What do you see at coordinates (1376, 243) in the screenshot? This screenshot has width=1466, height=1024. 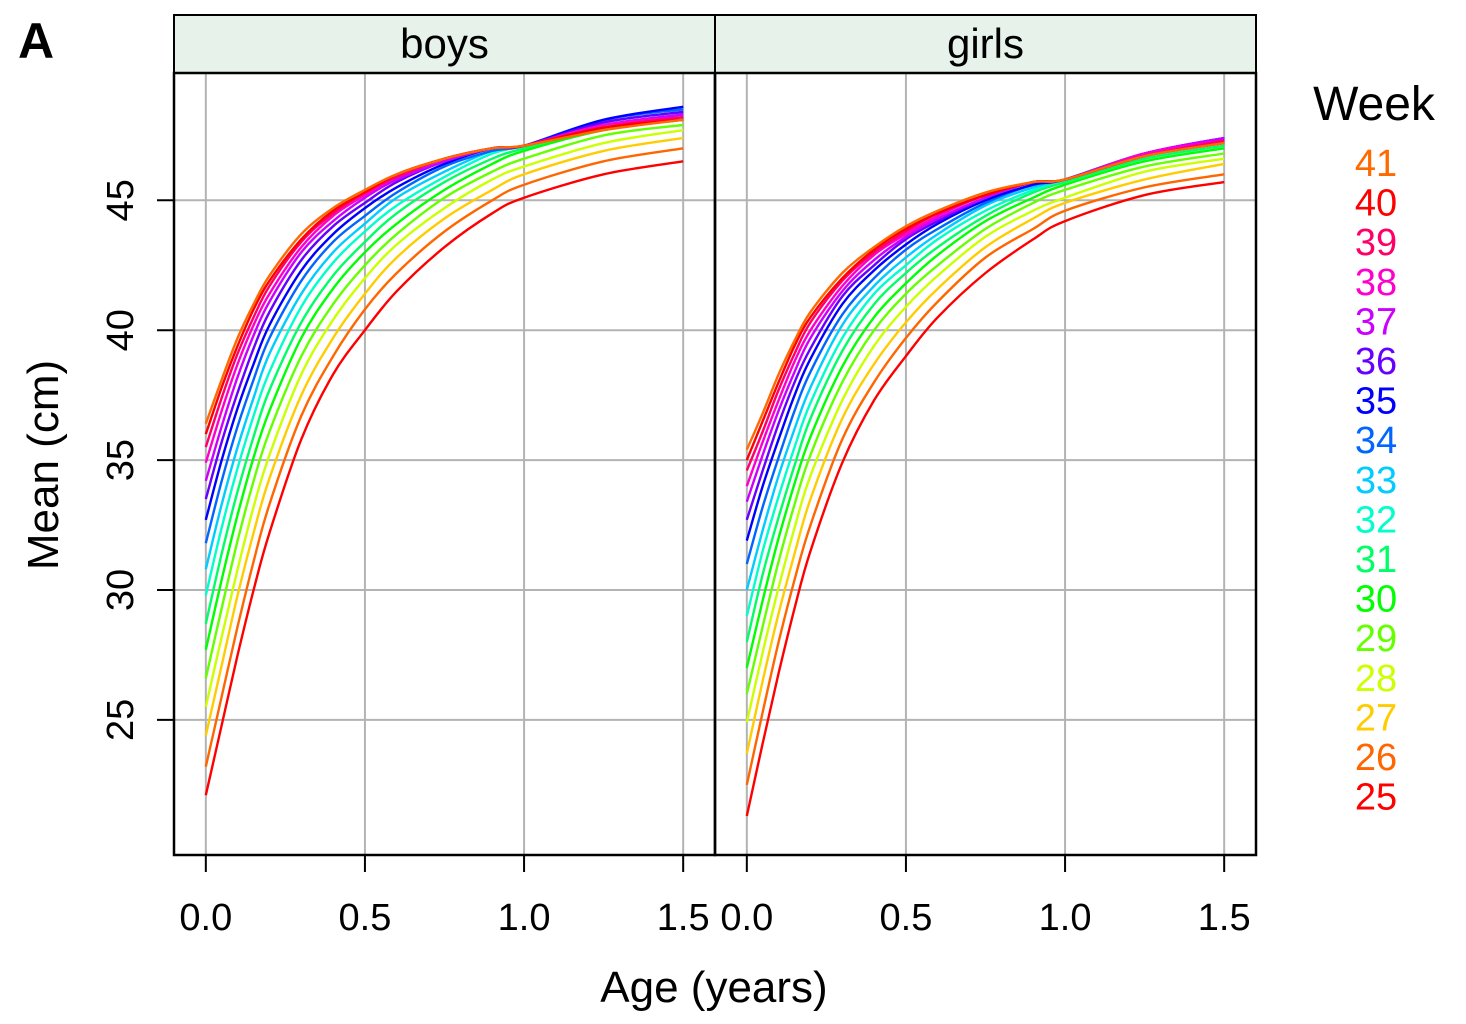 I see `legend-entry-week-39: 39` at bounding box center [1376, 243].